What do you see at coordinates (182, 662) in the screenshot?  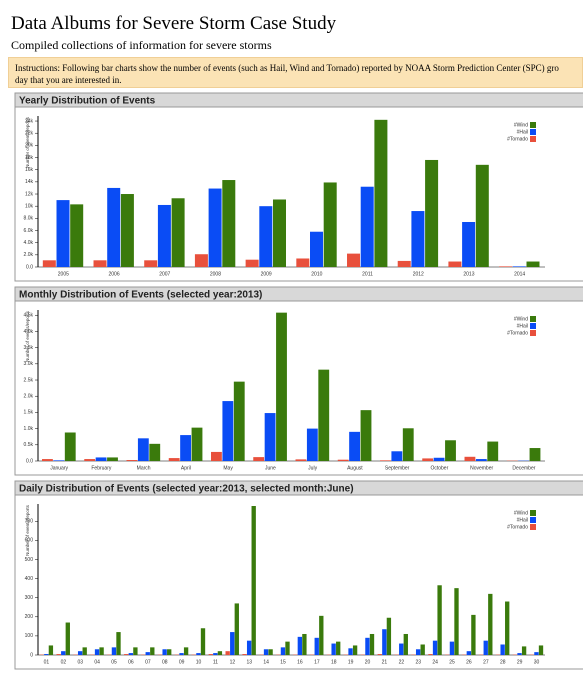 I see `x-tick-label: 09` at bounding box center [182, 662].